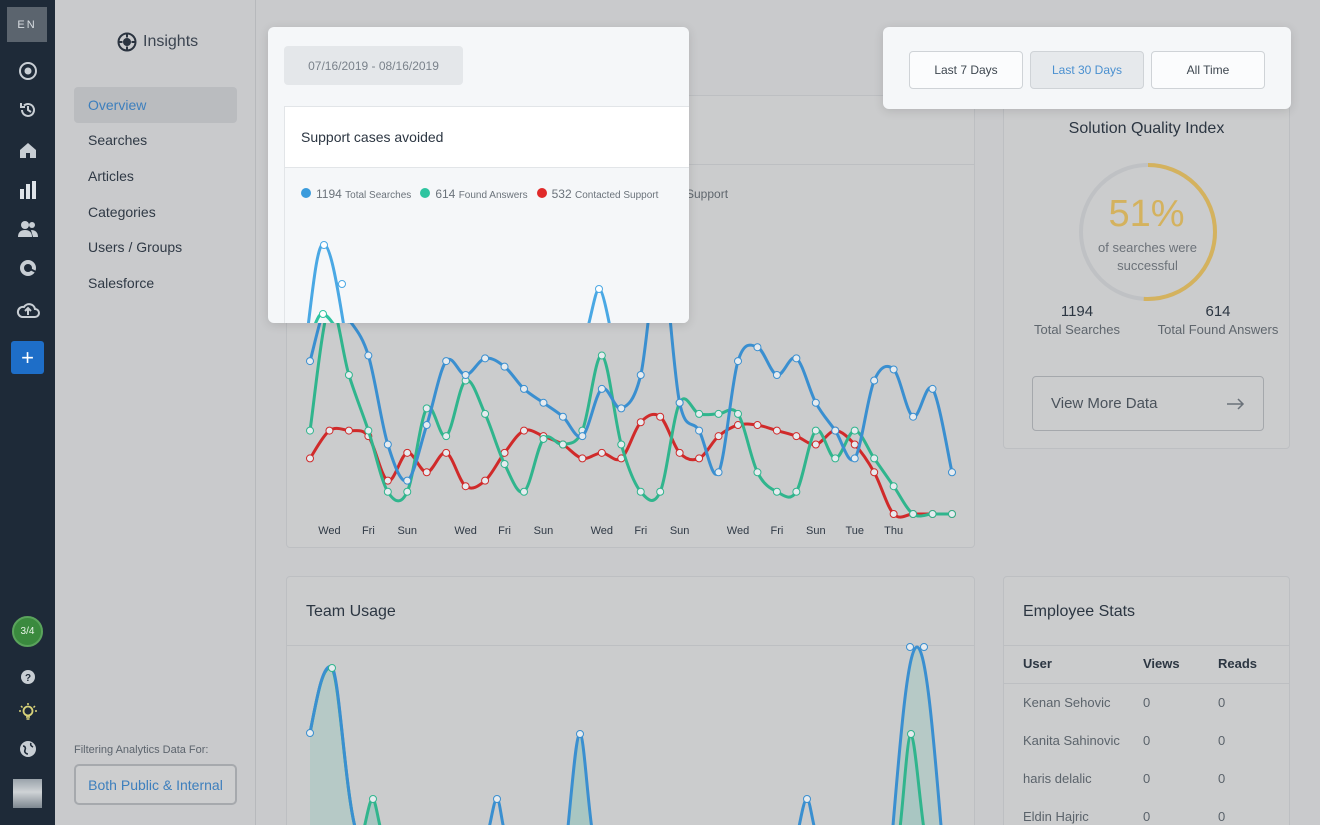 This screenshot has height=825, width=1320. What do you see at coordinates (27, 748) in the screenshot?
I see `globe-icon` at bounding box center [27, 748].